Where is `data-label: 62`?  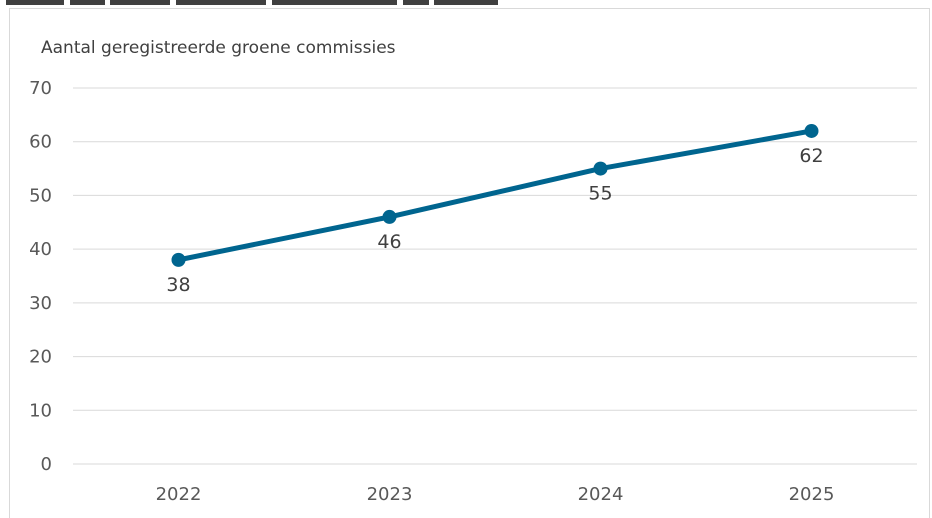 data-label: 62 is located at coordinates (811, 156).